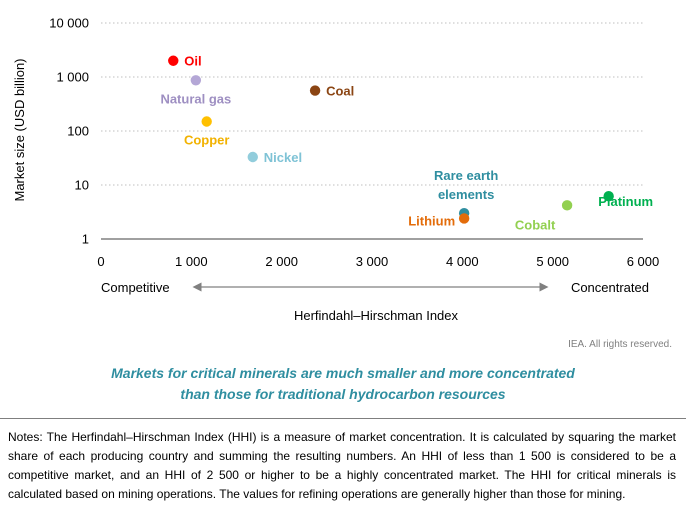  What do you see at coordinates (343, 418) in the screenshot?
I see `notes-divider` at bounding box center [343, 418].